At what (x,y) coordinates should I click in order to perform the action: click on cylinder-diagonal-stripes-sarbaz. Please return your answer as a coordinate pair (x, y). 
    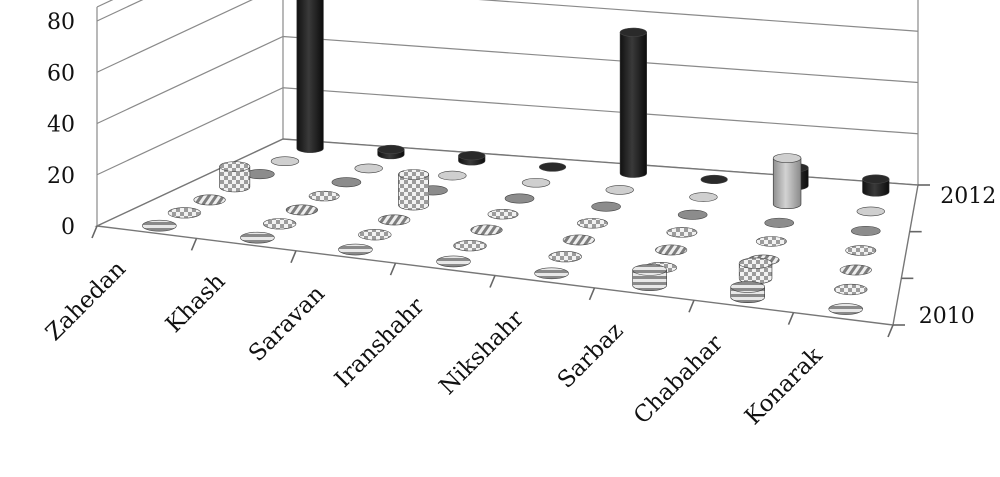
    Looking at the image, I should click on (671, 250).